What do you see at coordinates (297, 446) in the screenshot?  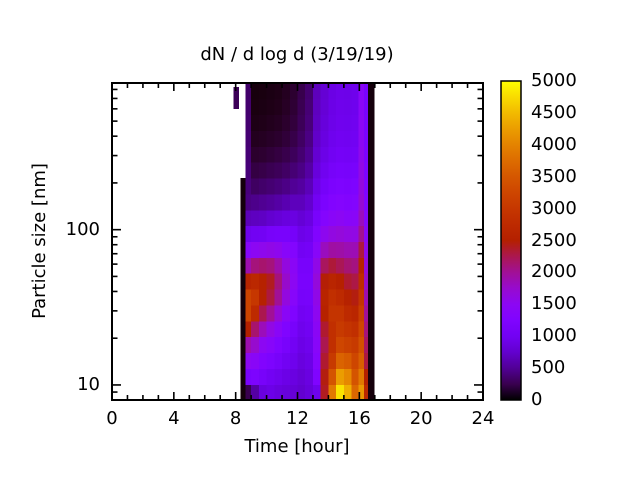 I see `x-axis-label: Time [hour]` at bounding box center [297, 446].